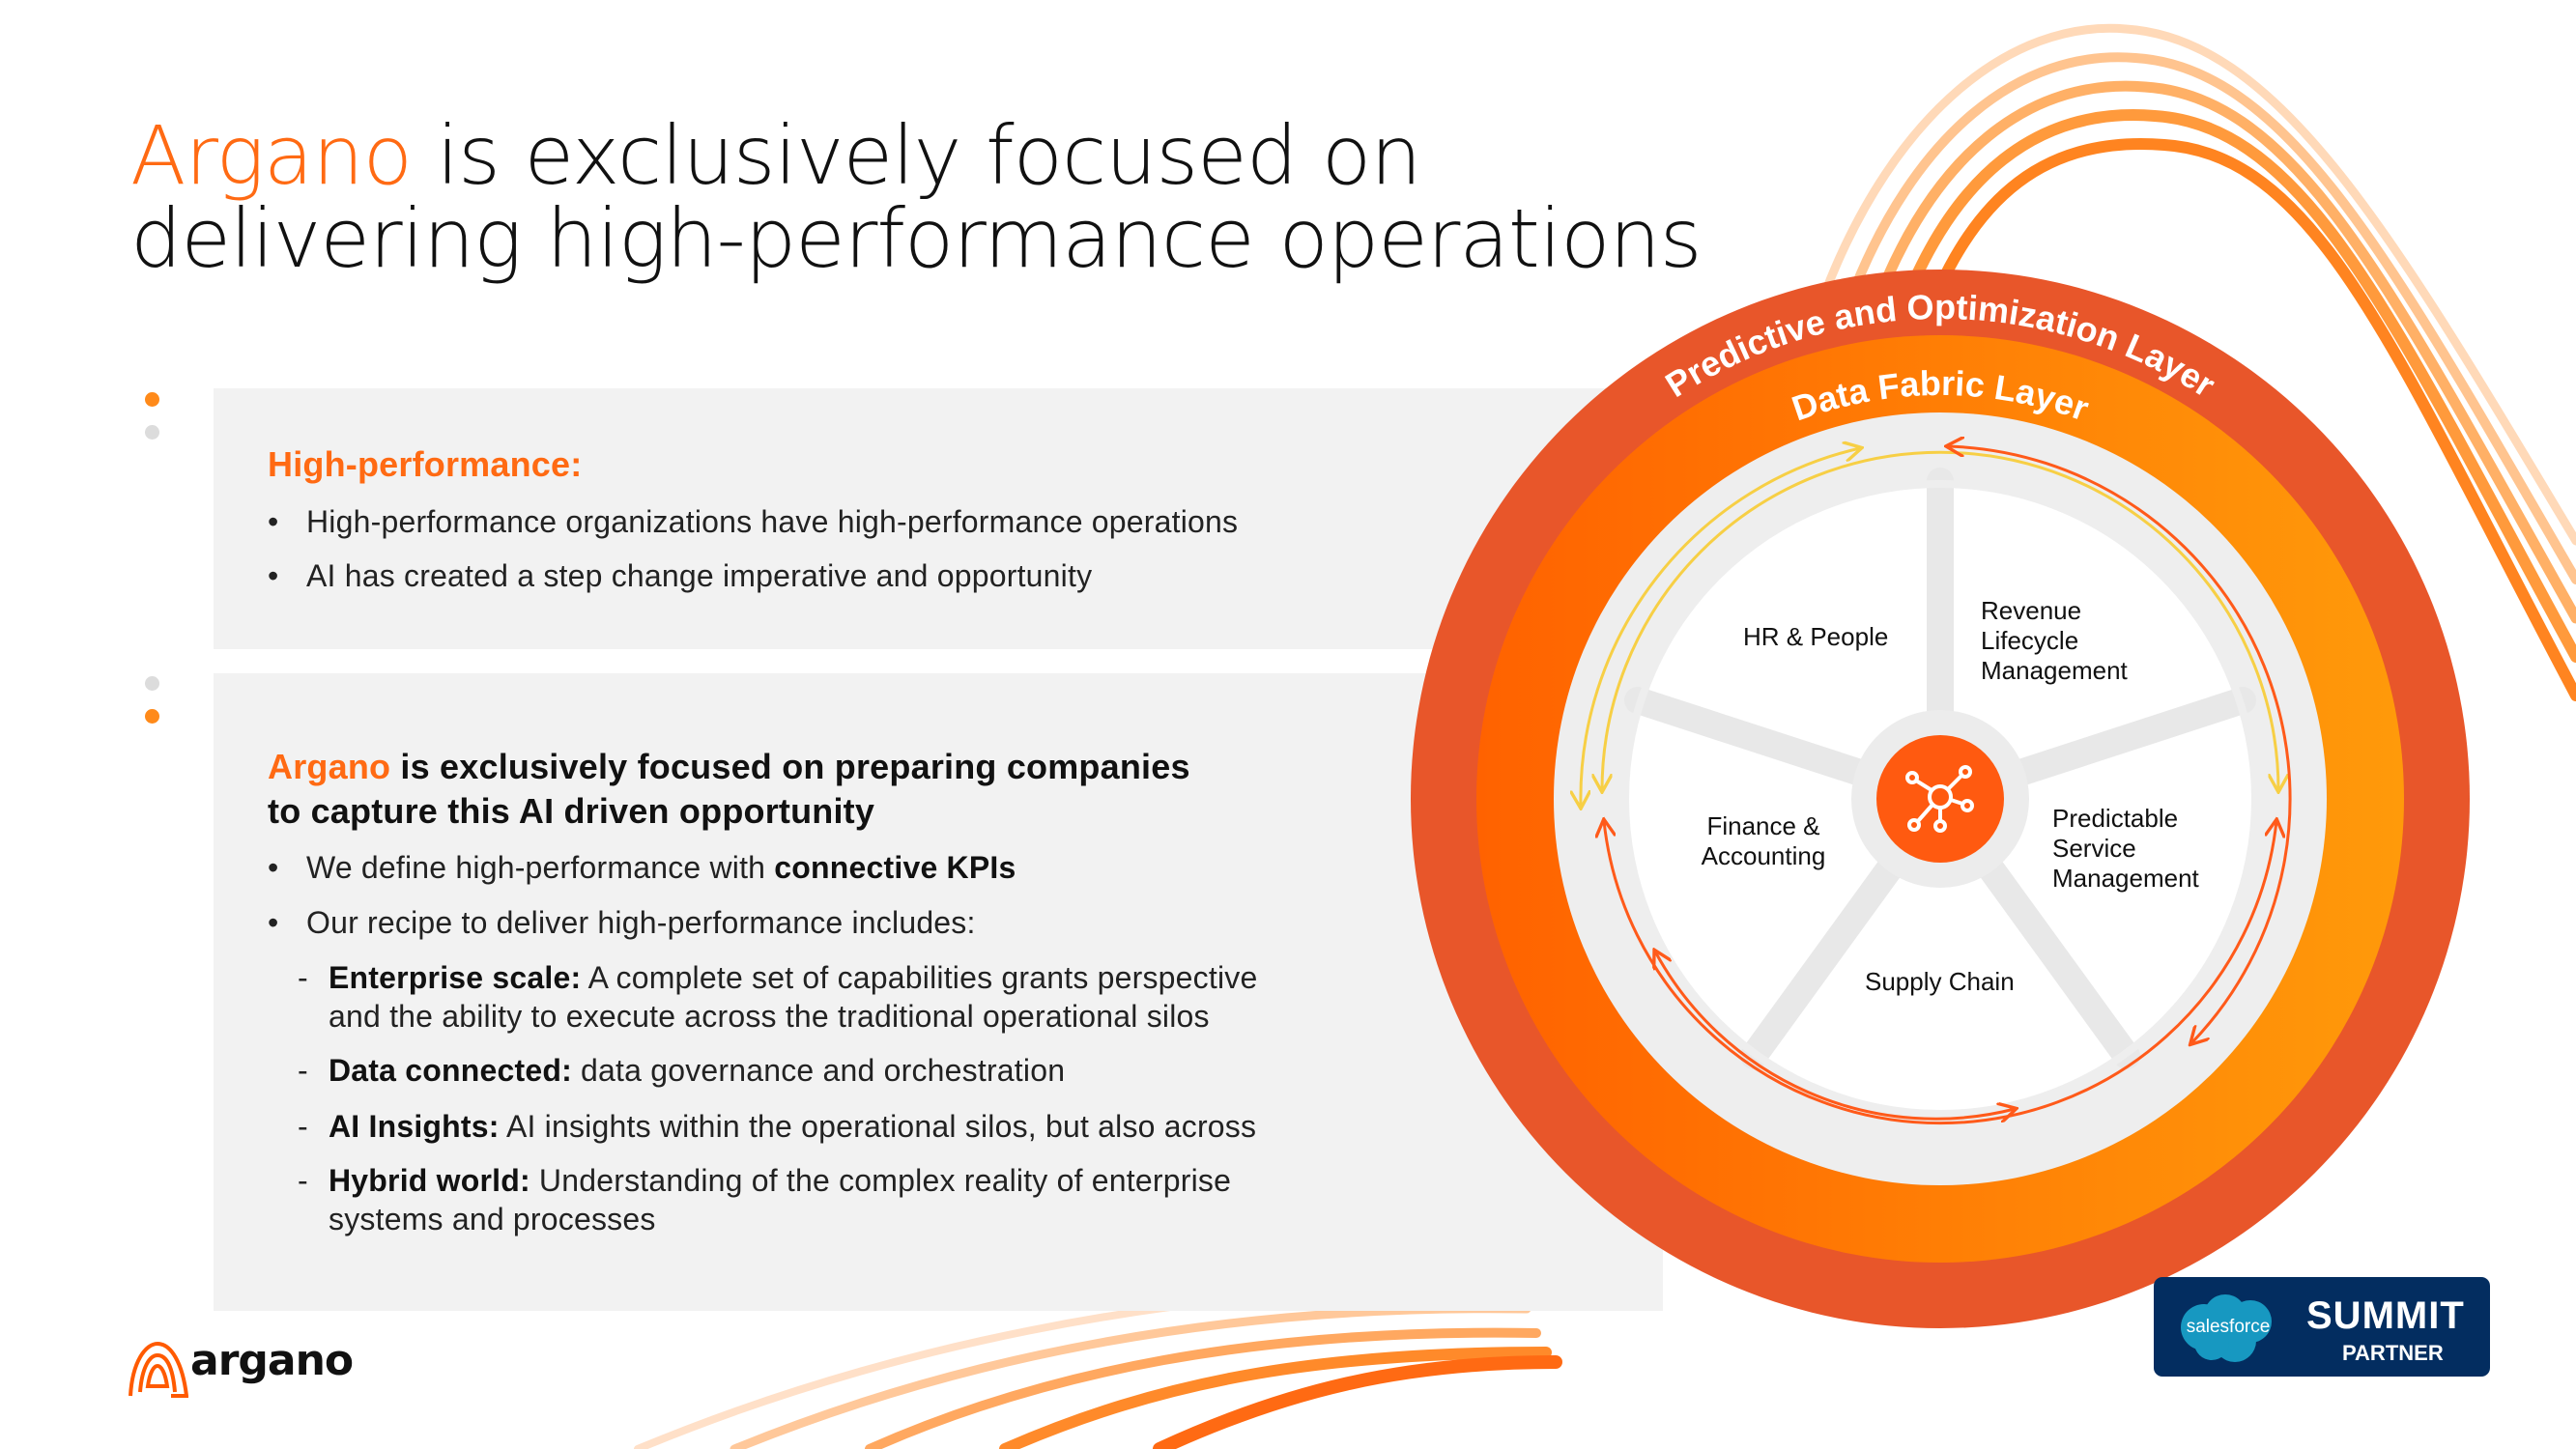  What do you see at coordinates (456, 977) in the screenshot?
I see `sub-item-bold: Enterprise scale:` at bounding box center [456, 977].